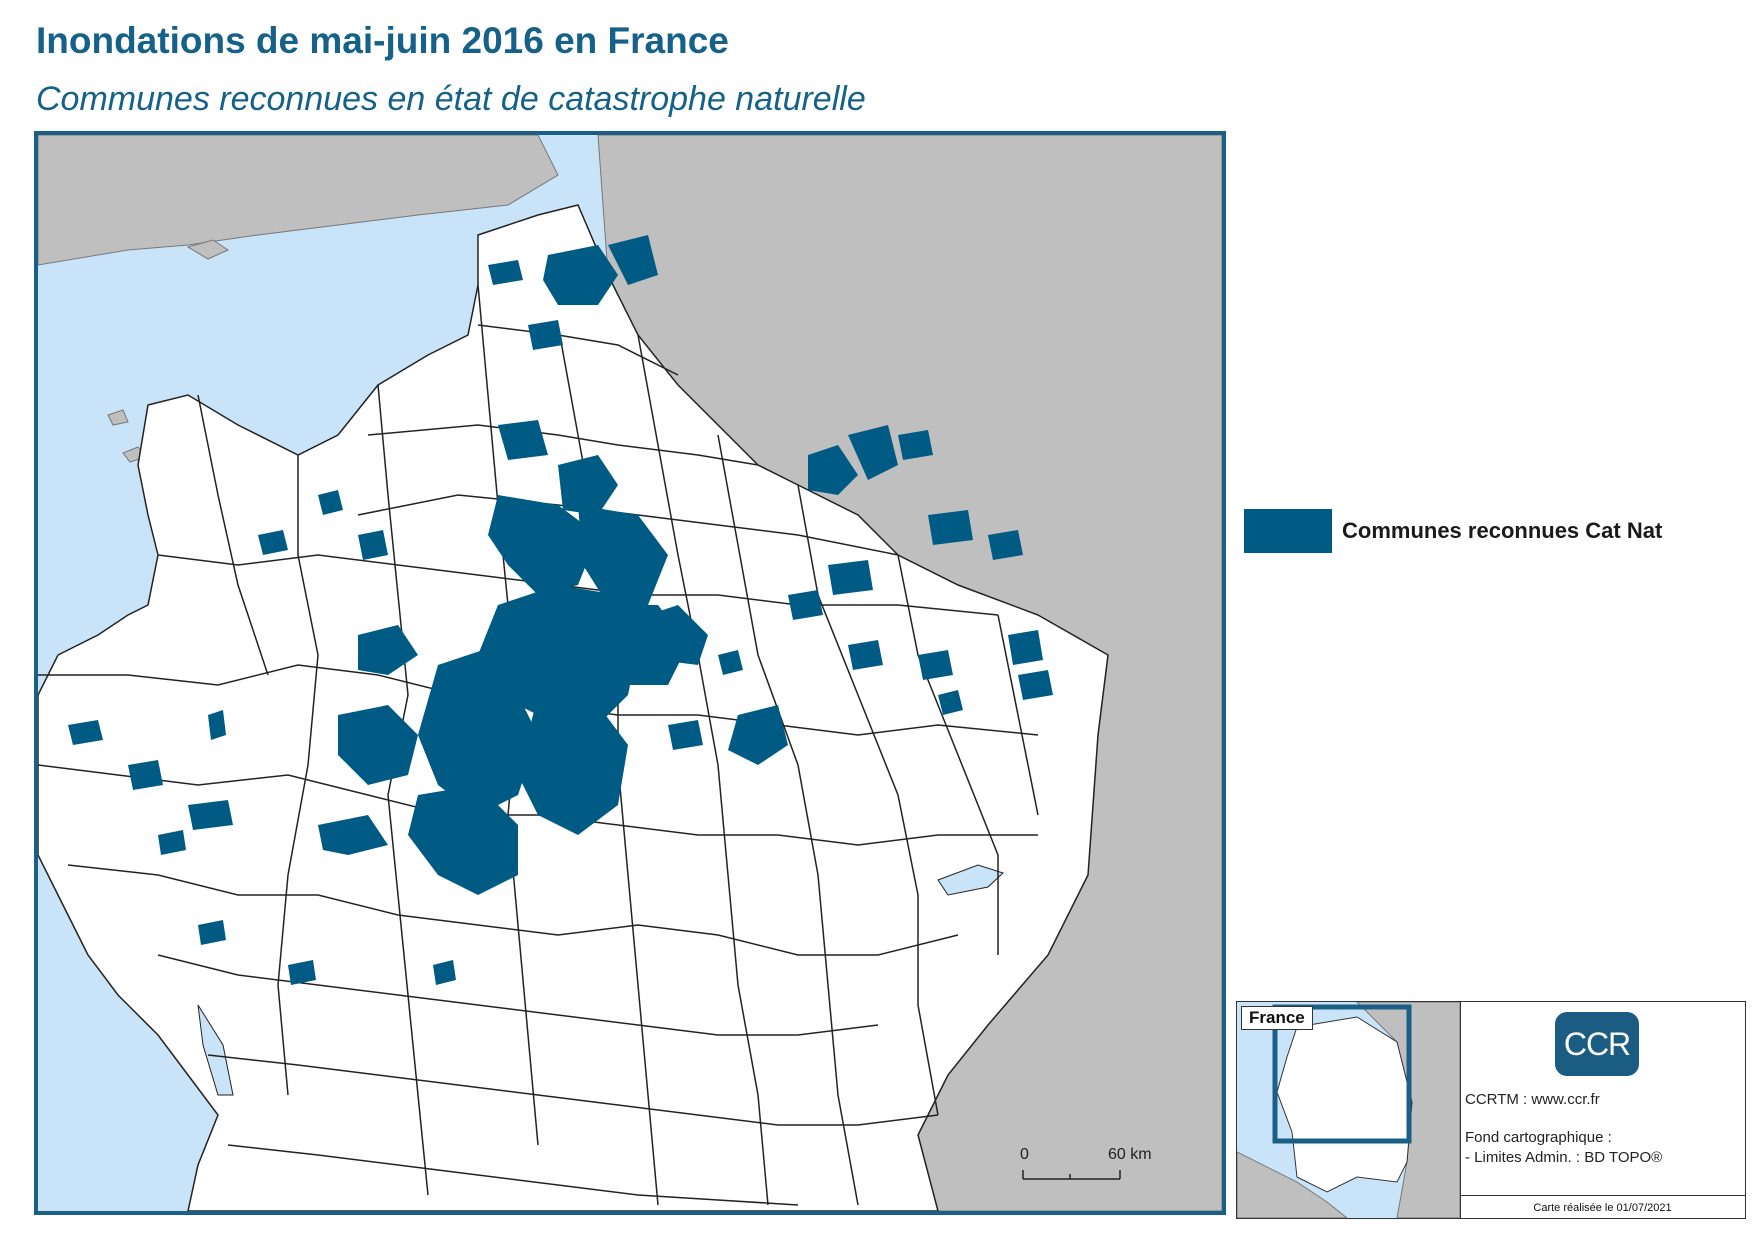 Image resolution: width=1753 pixels, height=1240 pixels. I want to click on map-legend: Communes reconnues Cat Nat, so click(1453, 531).